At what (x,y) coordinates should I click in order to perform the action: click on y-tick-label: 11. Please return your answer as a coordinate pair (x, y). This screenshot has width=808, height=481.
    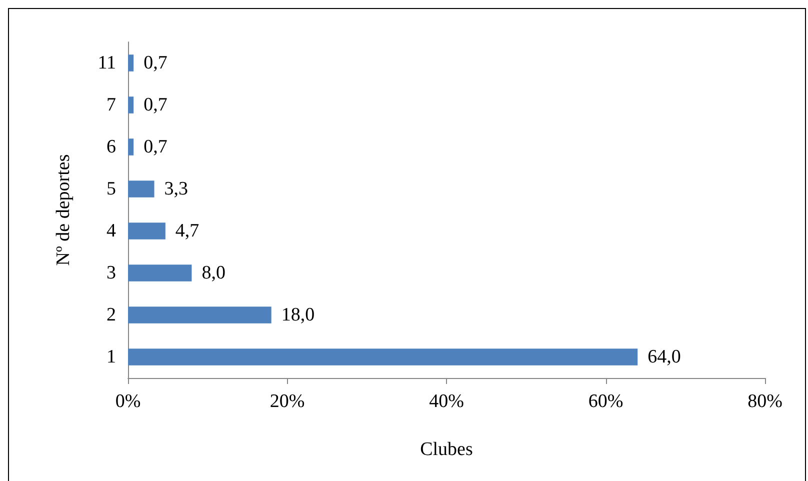
    Looking at the image, I should click on (107, 63).